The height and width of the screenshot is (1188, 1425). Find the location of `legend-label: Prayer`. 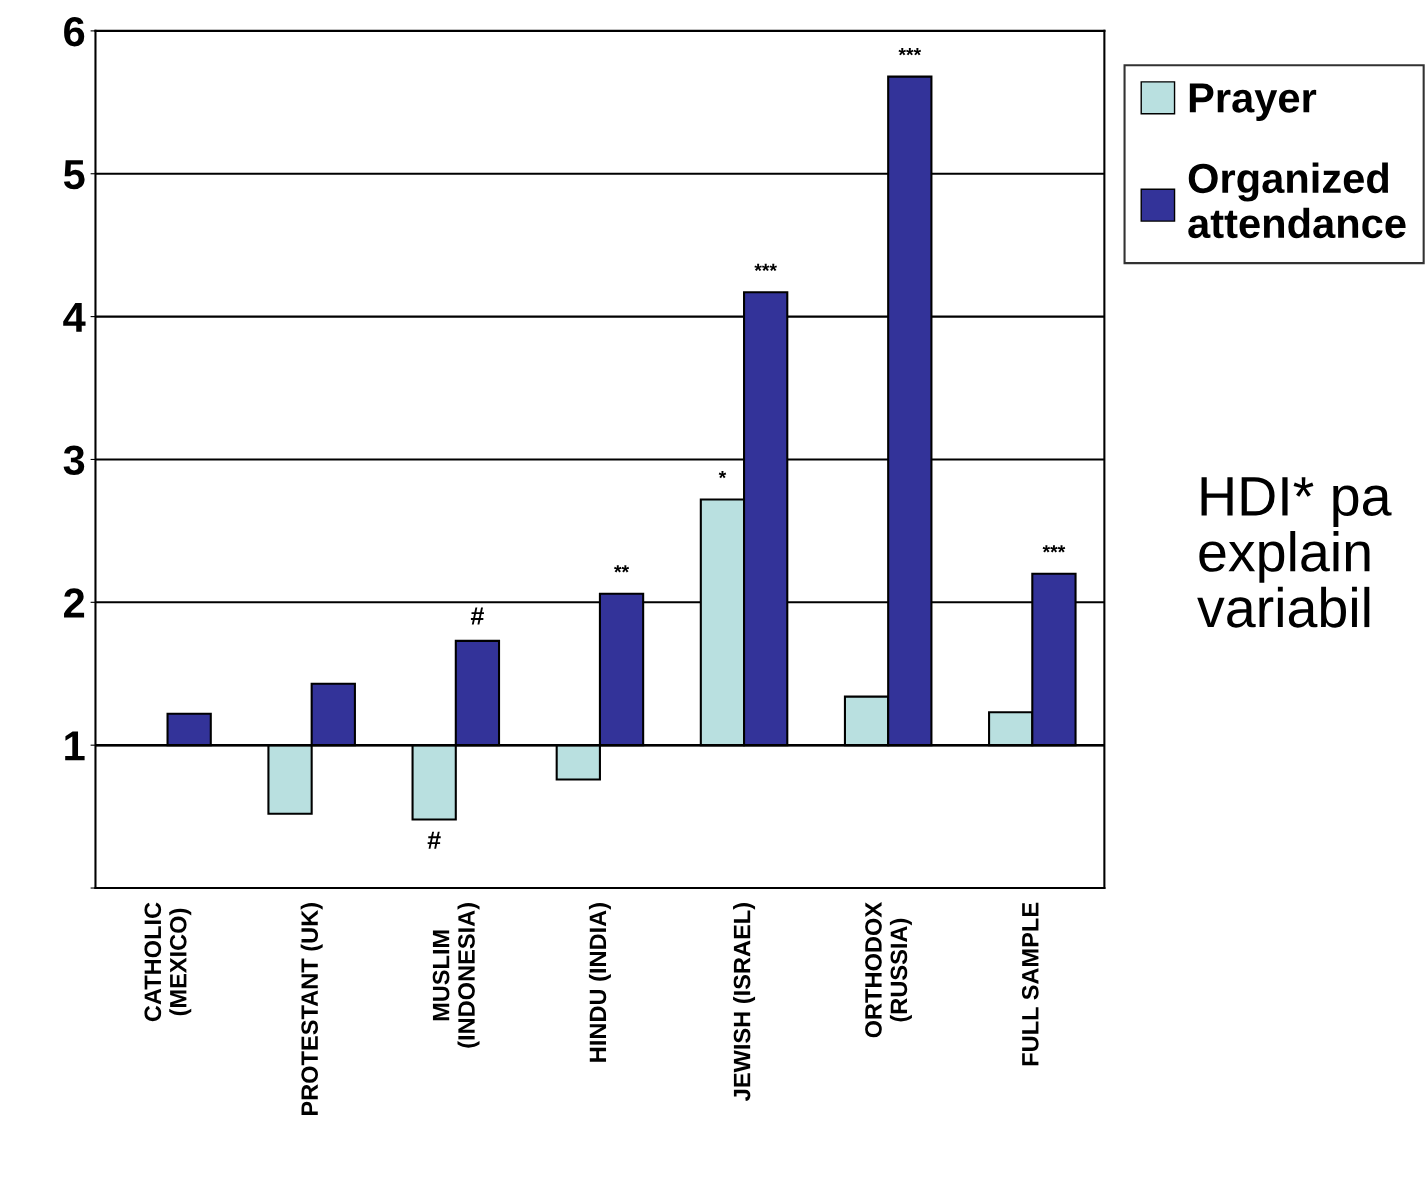

legend-label: Prayer is located at coordinates (1253, 102).